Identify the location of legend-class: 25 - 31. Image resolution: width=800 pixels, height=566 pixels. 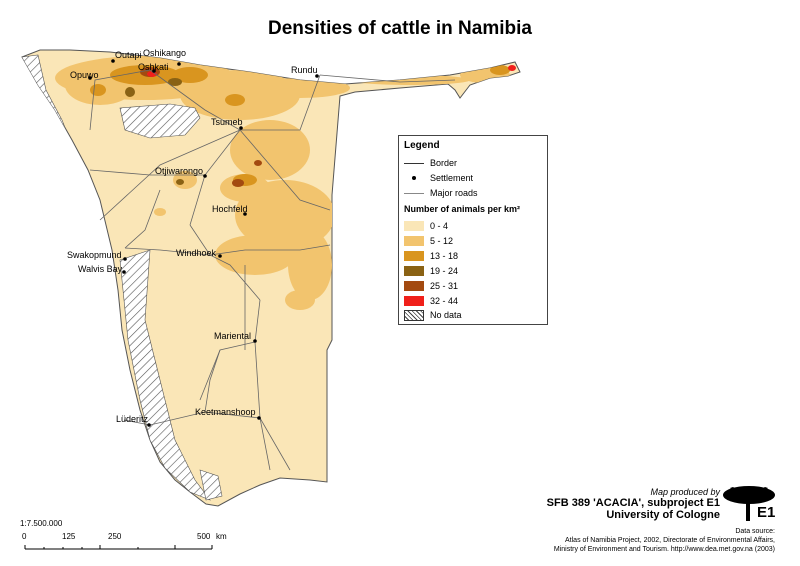
(431, 286).